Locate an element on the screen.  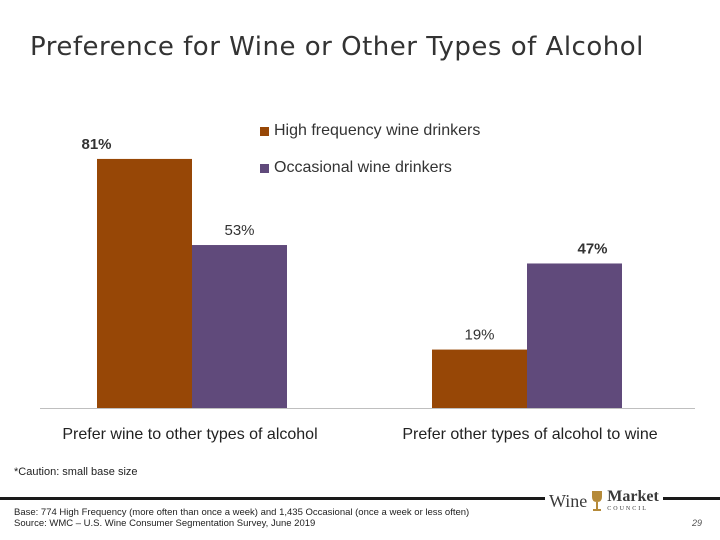
legend-label-high-frequency: High frequency wine drinkers is located at coordinates (377, 130).